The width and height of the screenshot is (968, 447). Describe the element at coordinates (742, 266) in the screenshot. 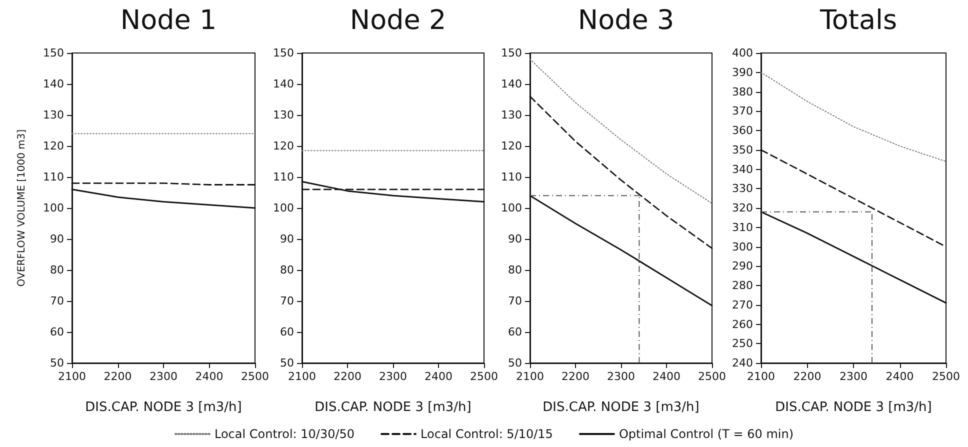

I see `y-tick-label: 290` at that location.